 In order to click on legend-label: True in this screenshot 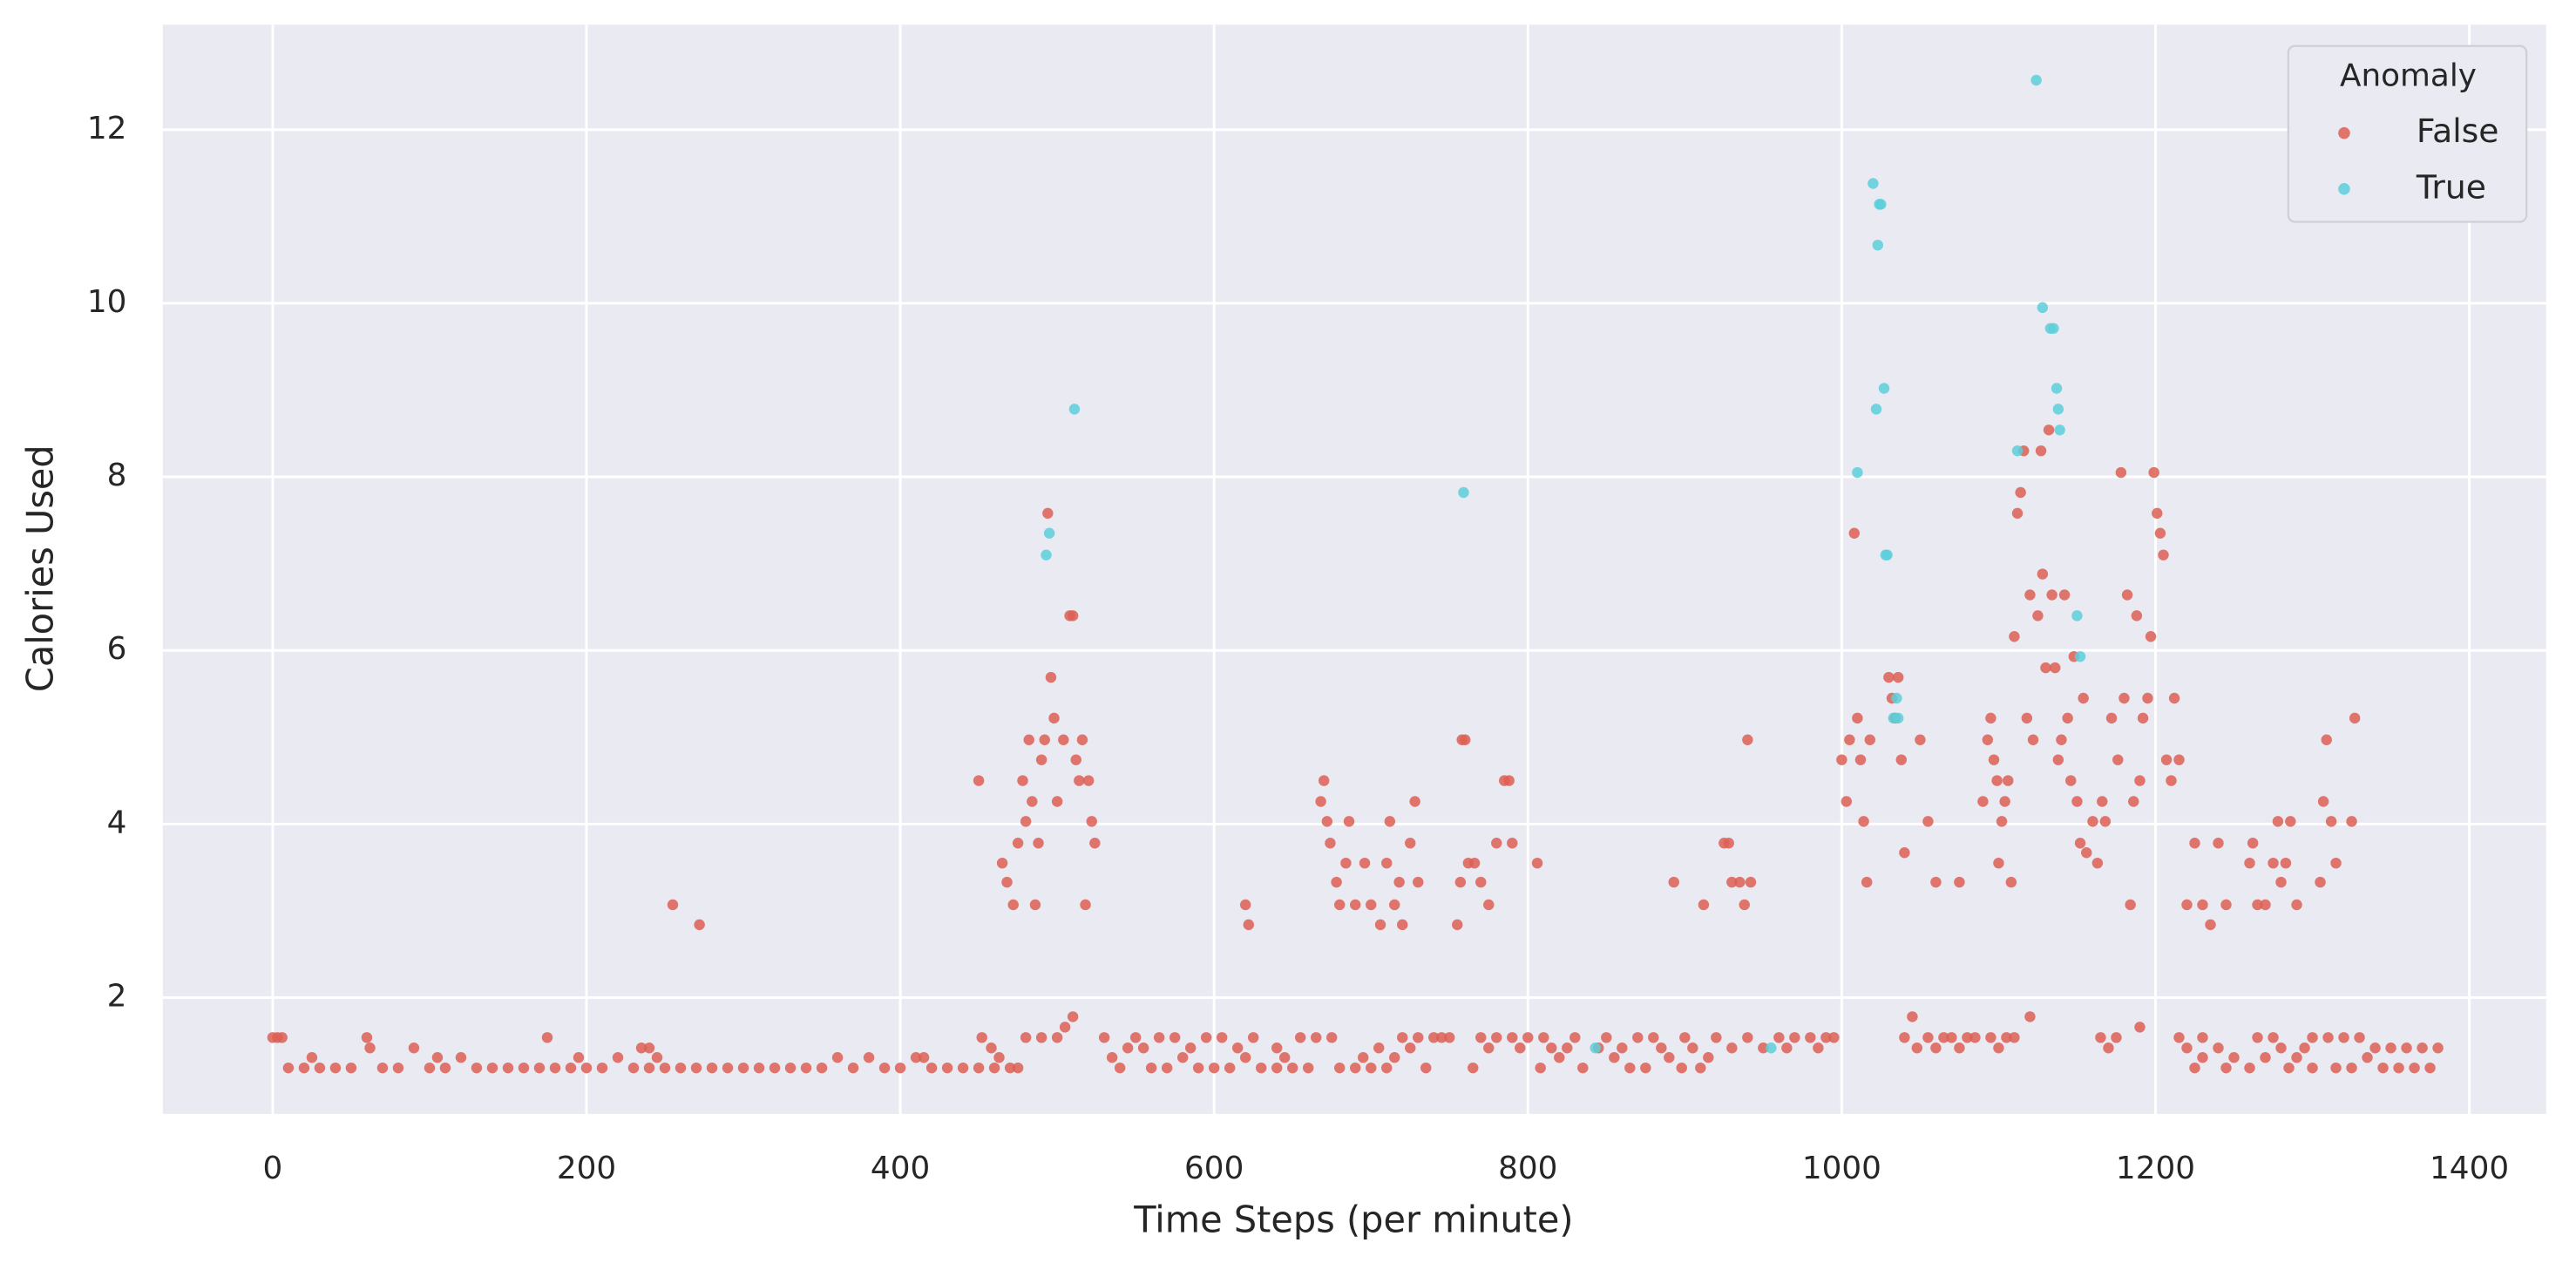, I will do `click(2451, 186)`.